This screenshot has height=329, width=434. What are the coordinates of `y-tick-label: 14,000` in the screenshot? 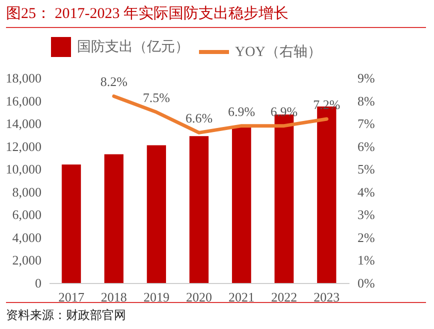 It's located at (24, 124).